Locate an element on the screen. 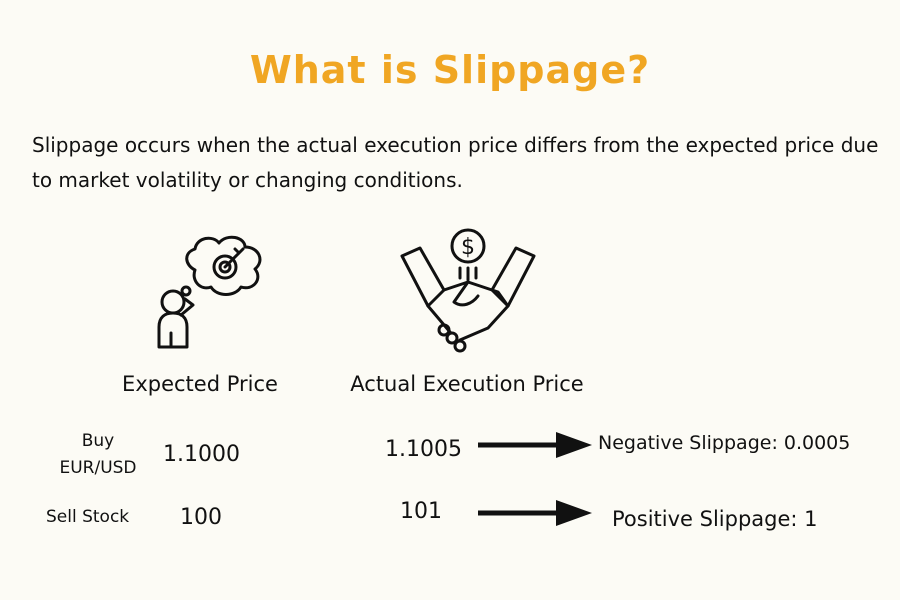 The width and height of the screenshot is (900, 600). slippage-result: Negative Slippage: 0.0005 is located at coordinates (724, 443).